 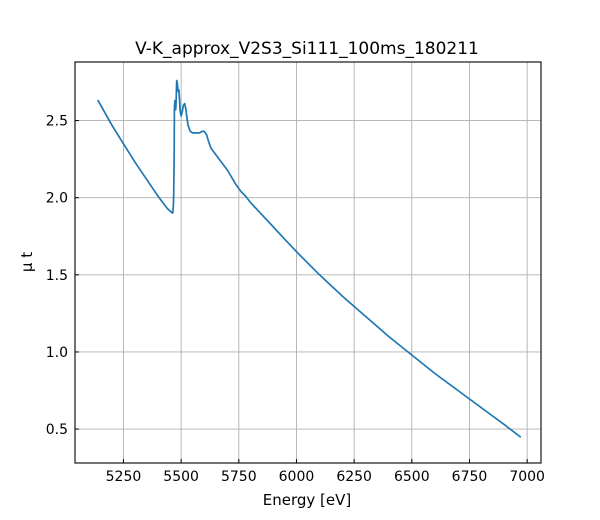 I want to click on y-tick-label: 0.5, so click(x=57, y=430).